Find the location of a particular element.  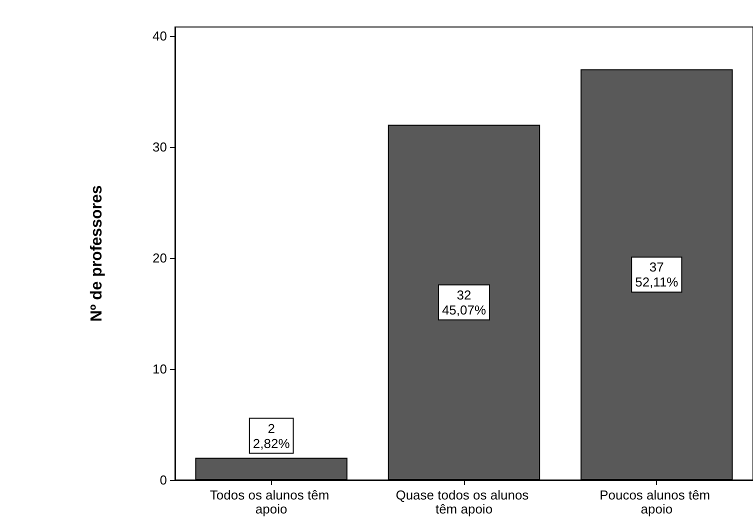

x-tick-label: Todos os alunos têm apoio is located at coordinates (271, 502).